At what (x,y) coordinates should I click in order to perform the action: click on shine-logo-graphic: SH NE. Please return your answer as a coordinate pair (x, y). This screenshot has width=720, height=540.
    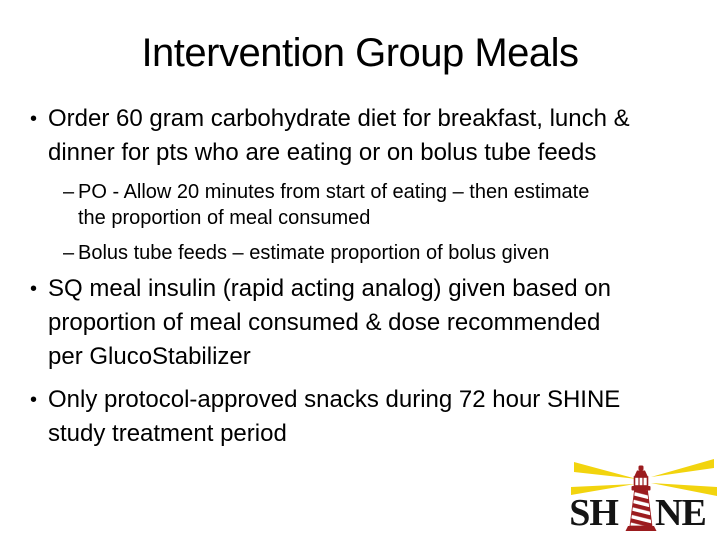
    Looking at the image, I should click on (643, 496).